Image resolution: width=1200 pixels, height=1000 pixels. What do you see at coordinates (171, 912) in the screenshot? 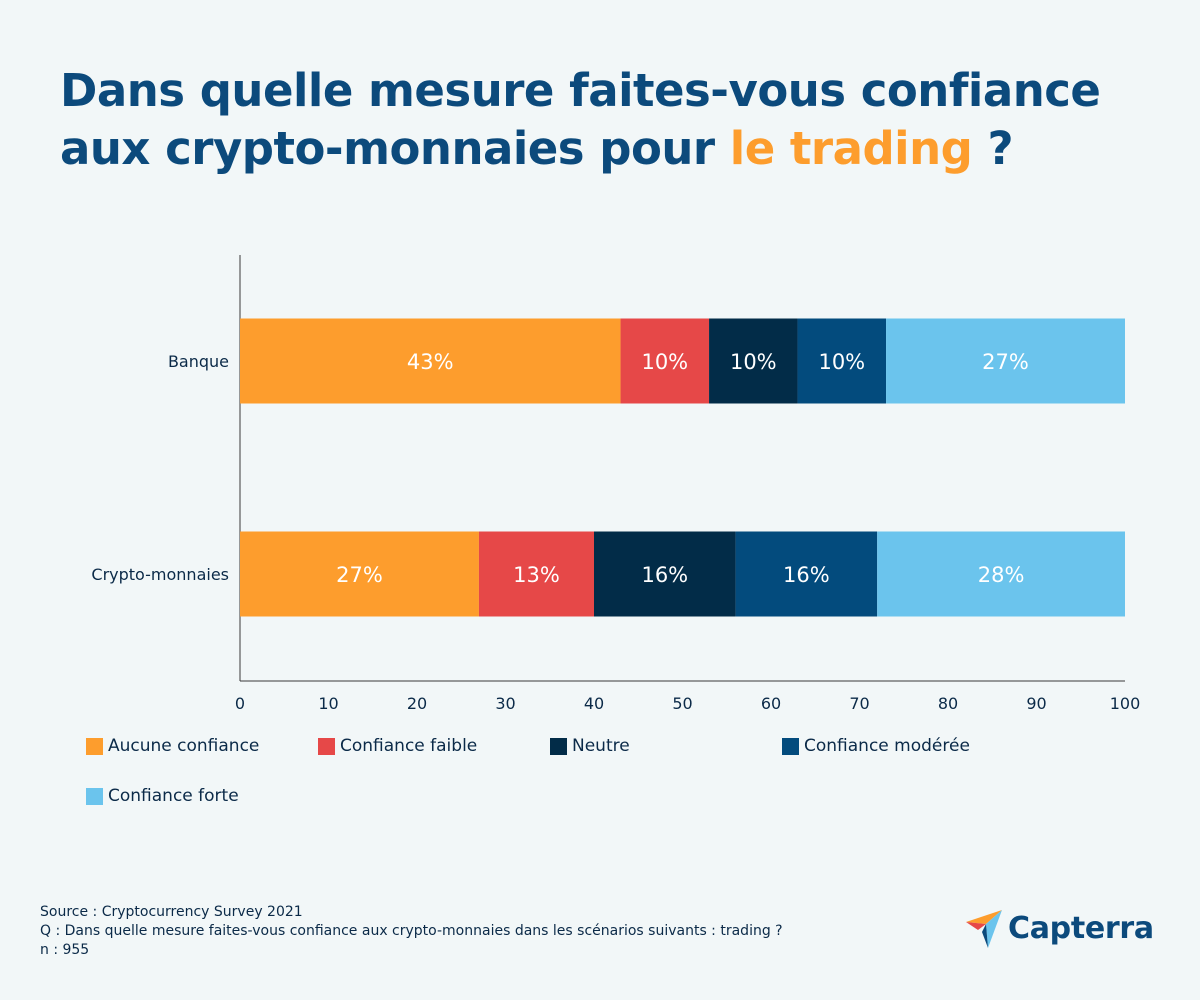
I see `source-line: Source : Cryptocurrency Survey 2021` at bounding box center [171, 912].